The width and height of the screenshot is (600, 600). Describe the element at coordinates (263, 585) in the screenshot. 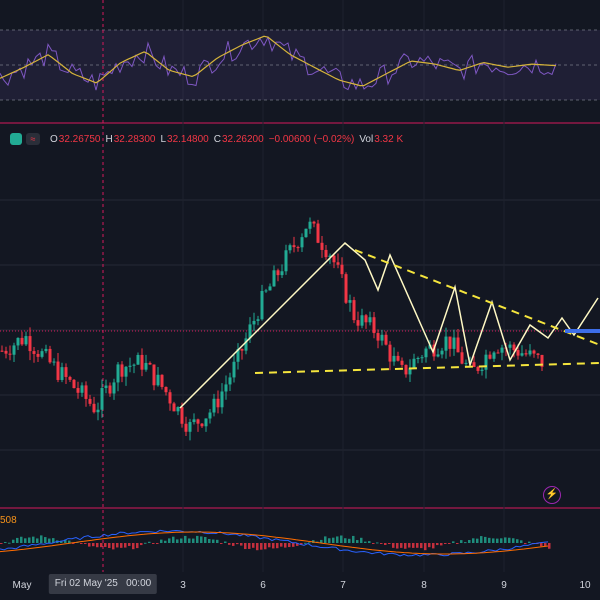

I see `x-tick-label: 6` at that location.